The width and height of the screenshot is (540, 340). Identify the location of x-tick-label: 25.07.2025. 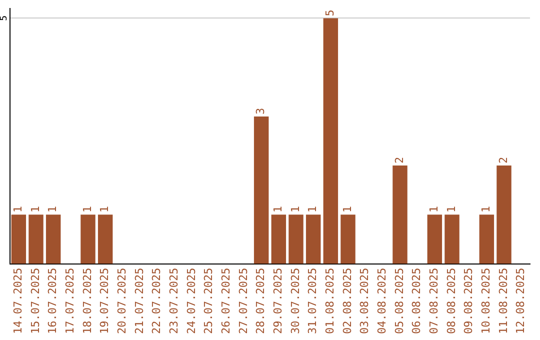
(209, 301).